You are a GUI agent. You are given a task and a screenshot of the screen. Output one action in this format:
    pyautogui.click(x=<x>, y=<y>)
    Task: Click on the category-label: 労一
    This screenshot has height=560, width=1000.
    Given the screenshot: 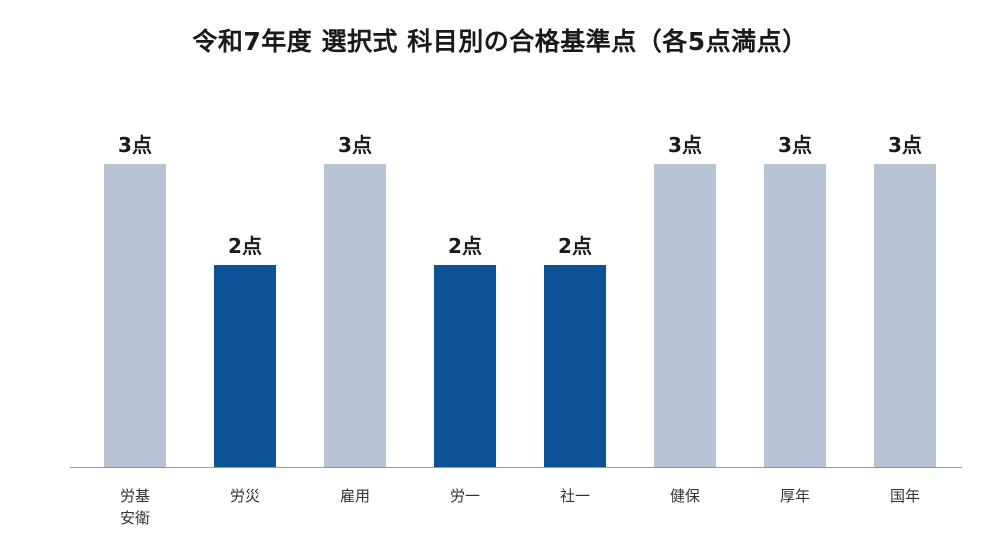 What is the action you would take?
    pyautogui.click(x=465, y=496)
    